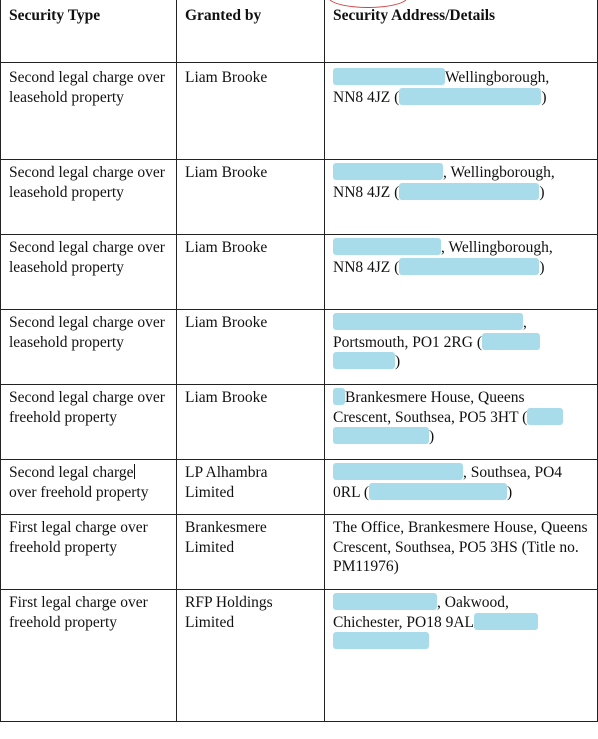  What do you see at coordinates (407, 342) in the screenshot?
I see `address-text: Portsmouth, PO1 2RG (` at bounding box center [407, 342].